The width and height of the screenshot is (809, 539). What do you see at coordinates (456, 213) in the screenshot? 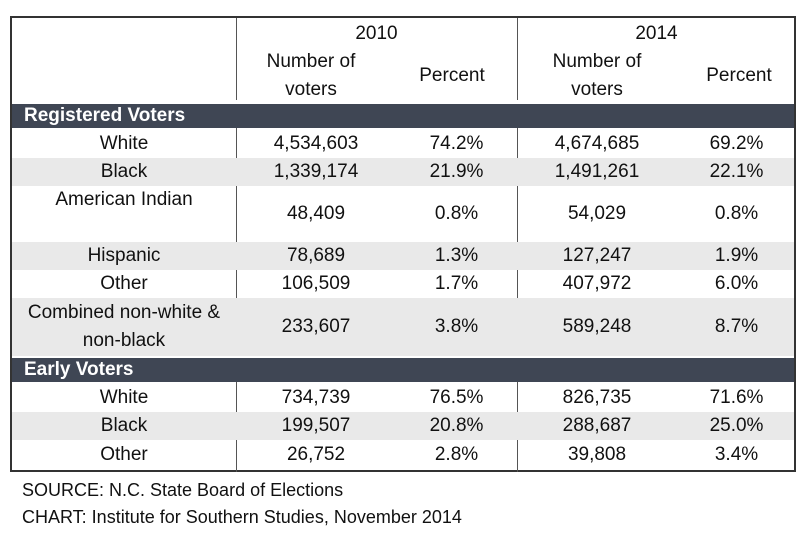
I see `percent-2010: 0.8%` at bounding box center [456, 213].